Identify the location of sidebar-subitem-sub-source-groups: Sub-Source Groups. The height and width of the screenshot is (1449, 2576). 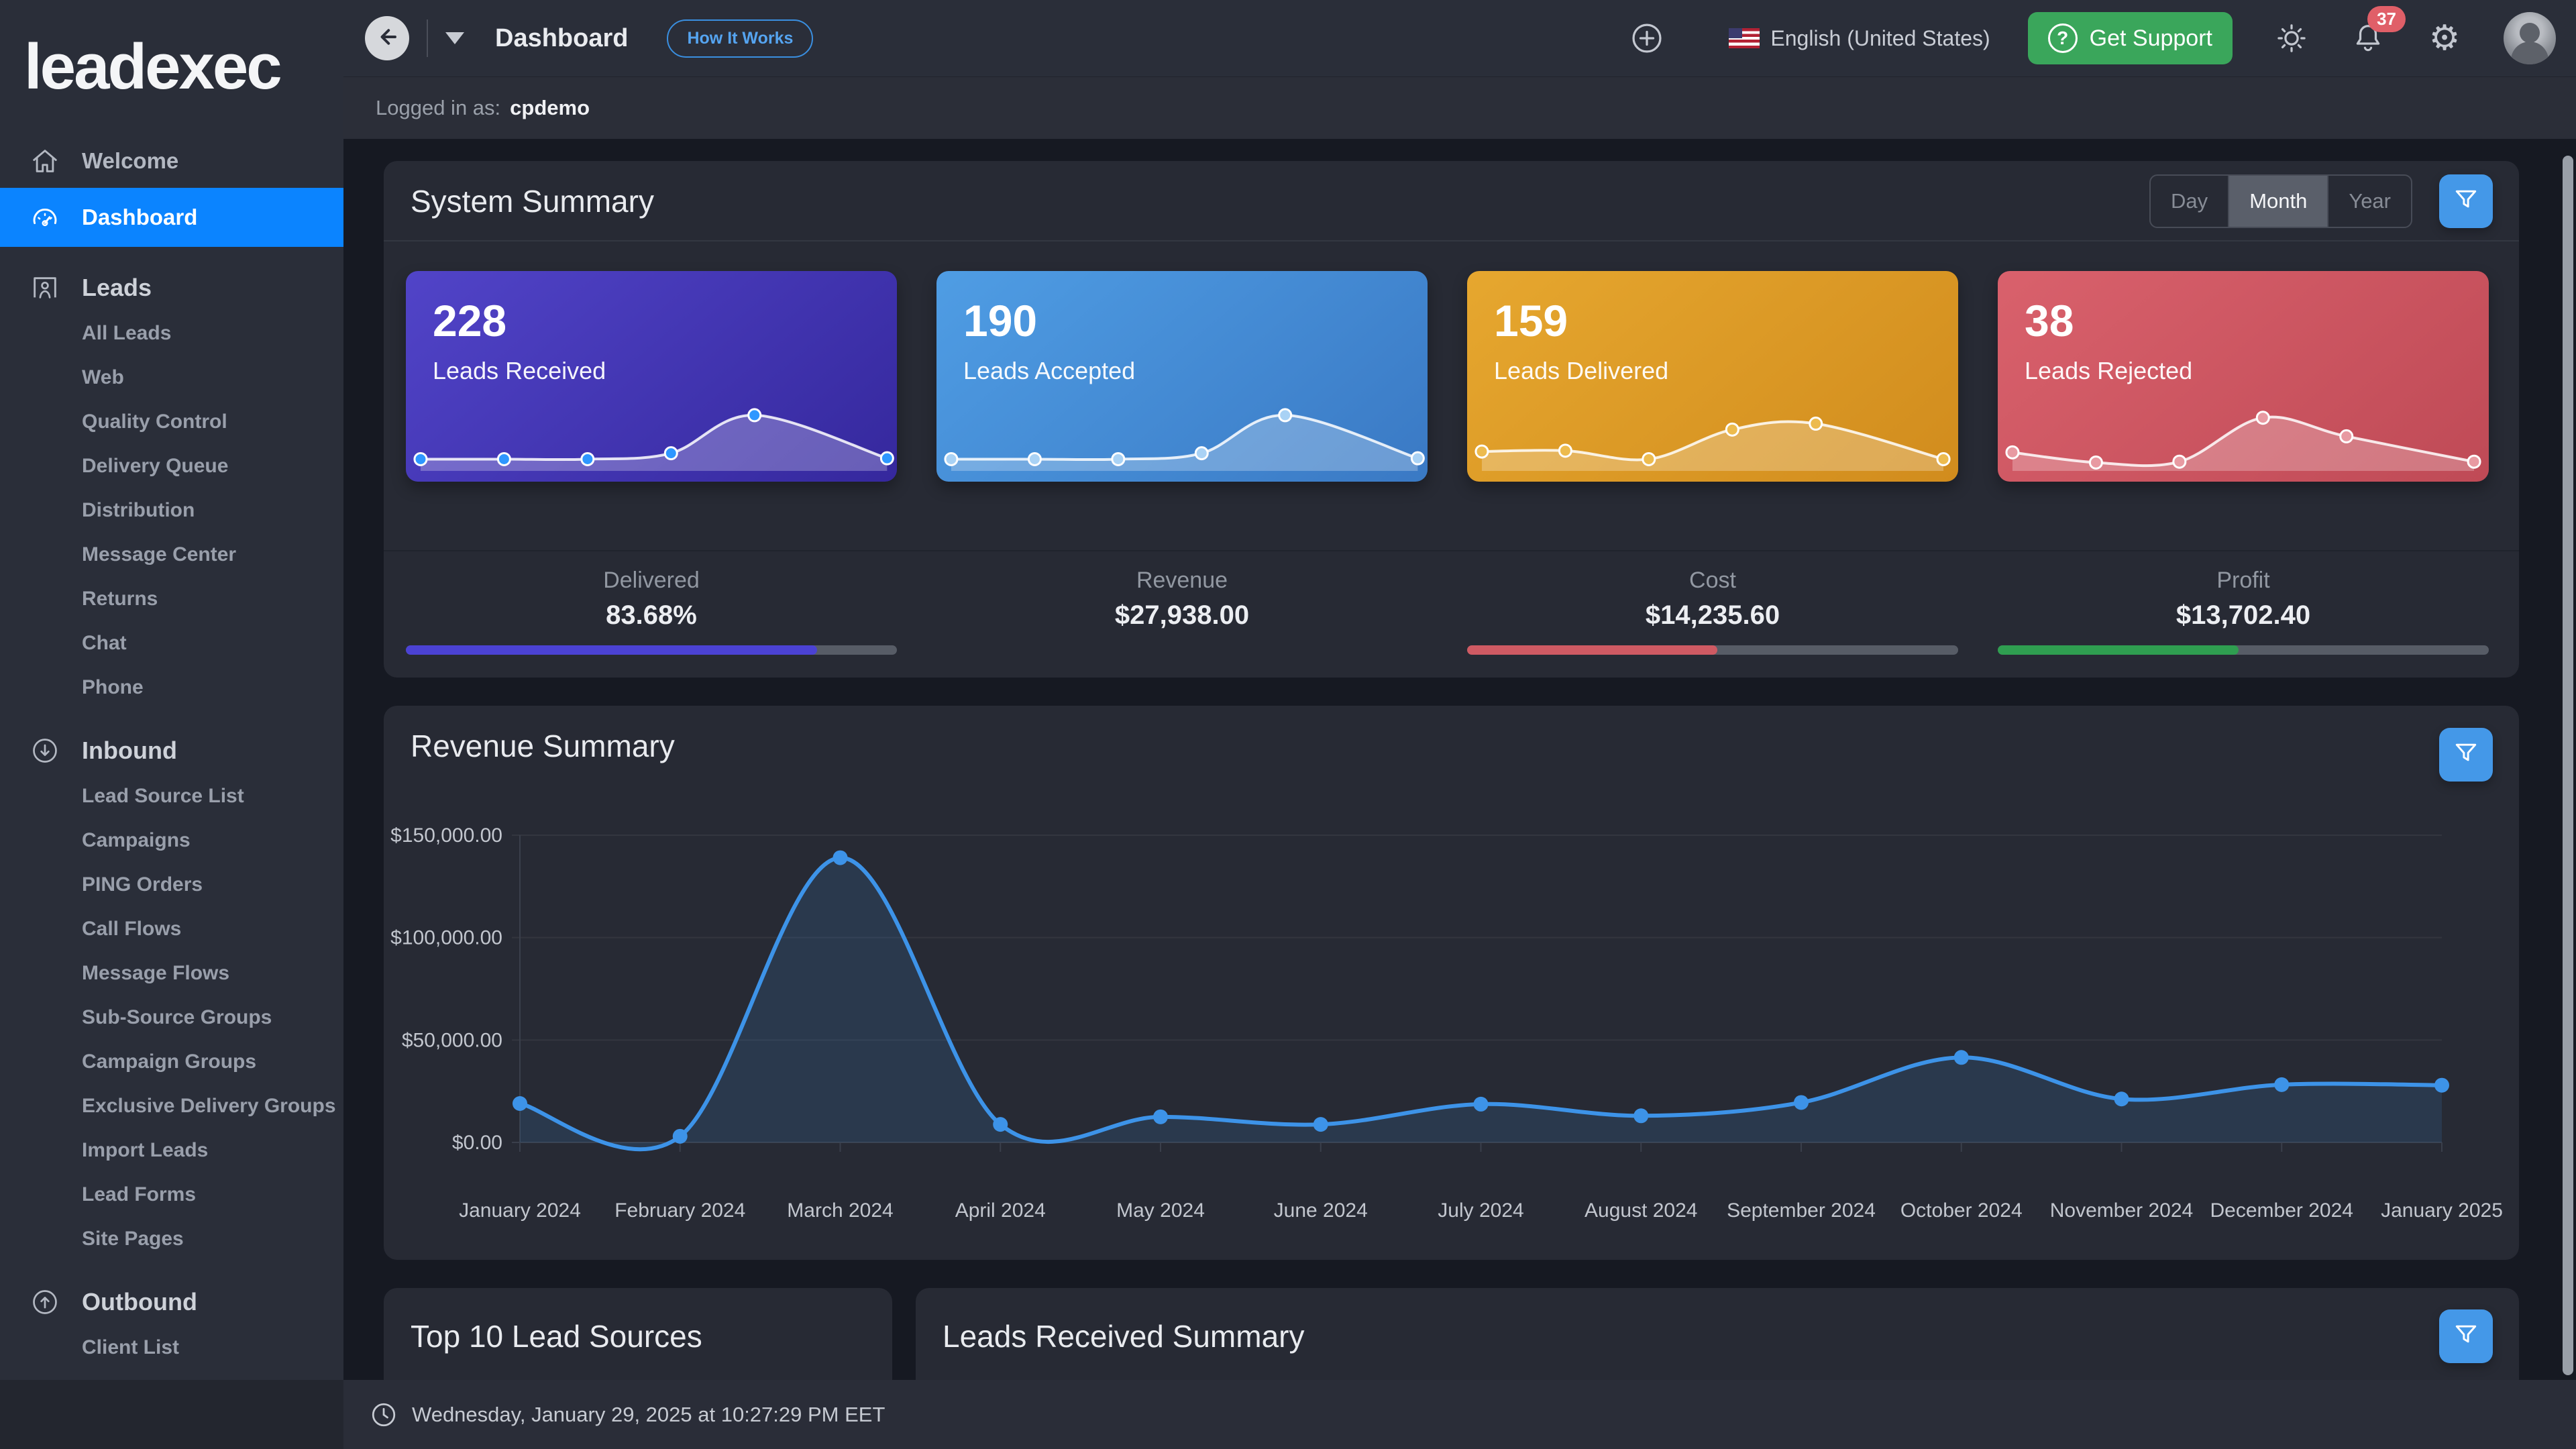
(177, 1017).